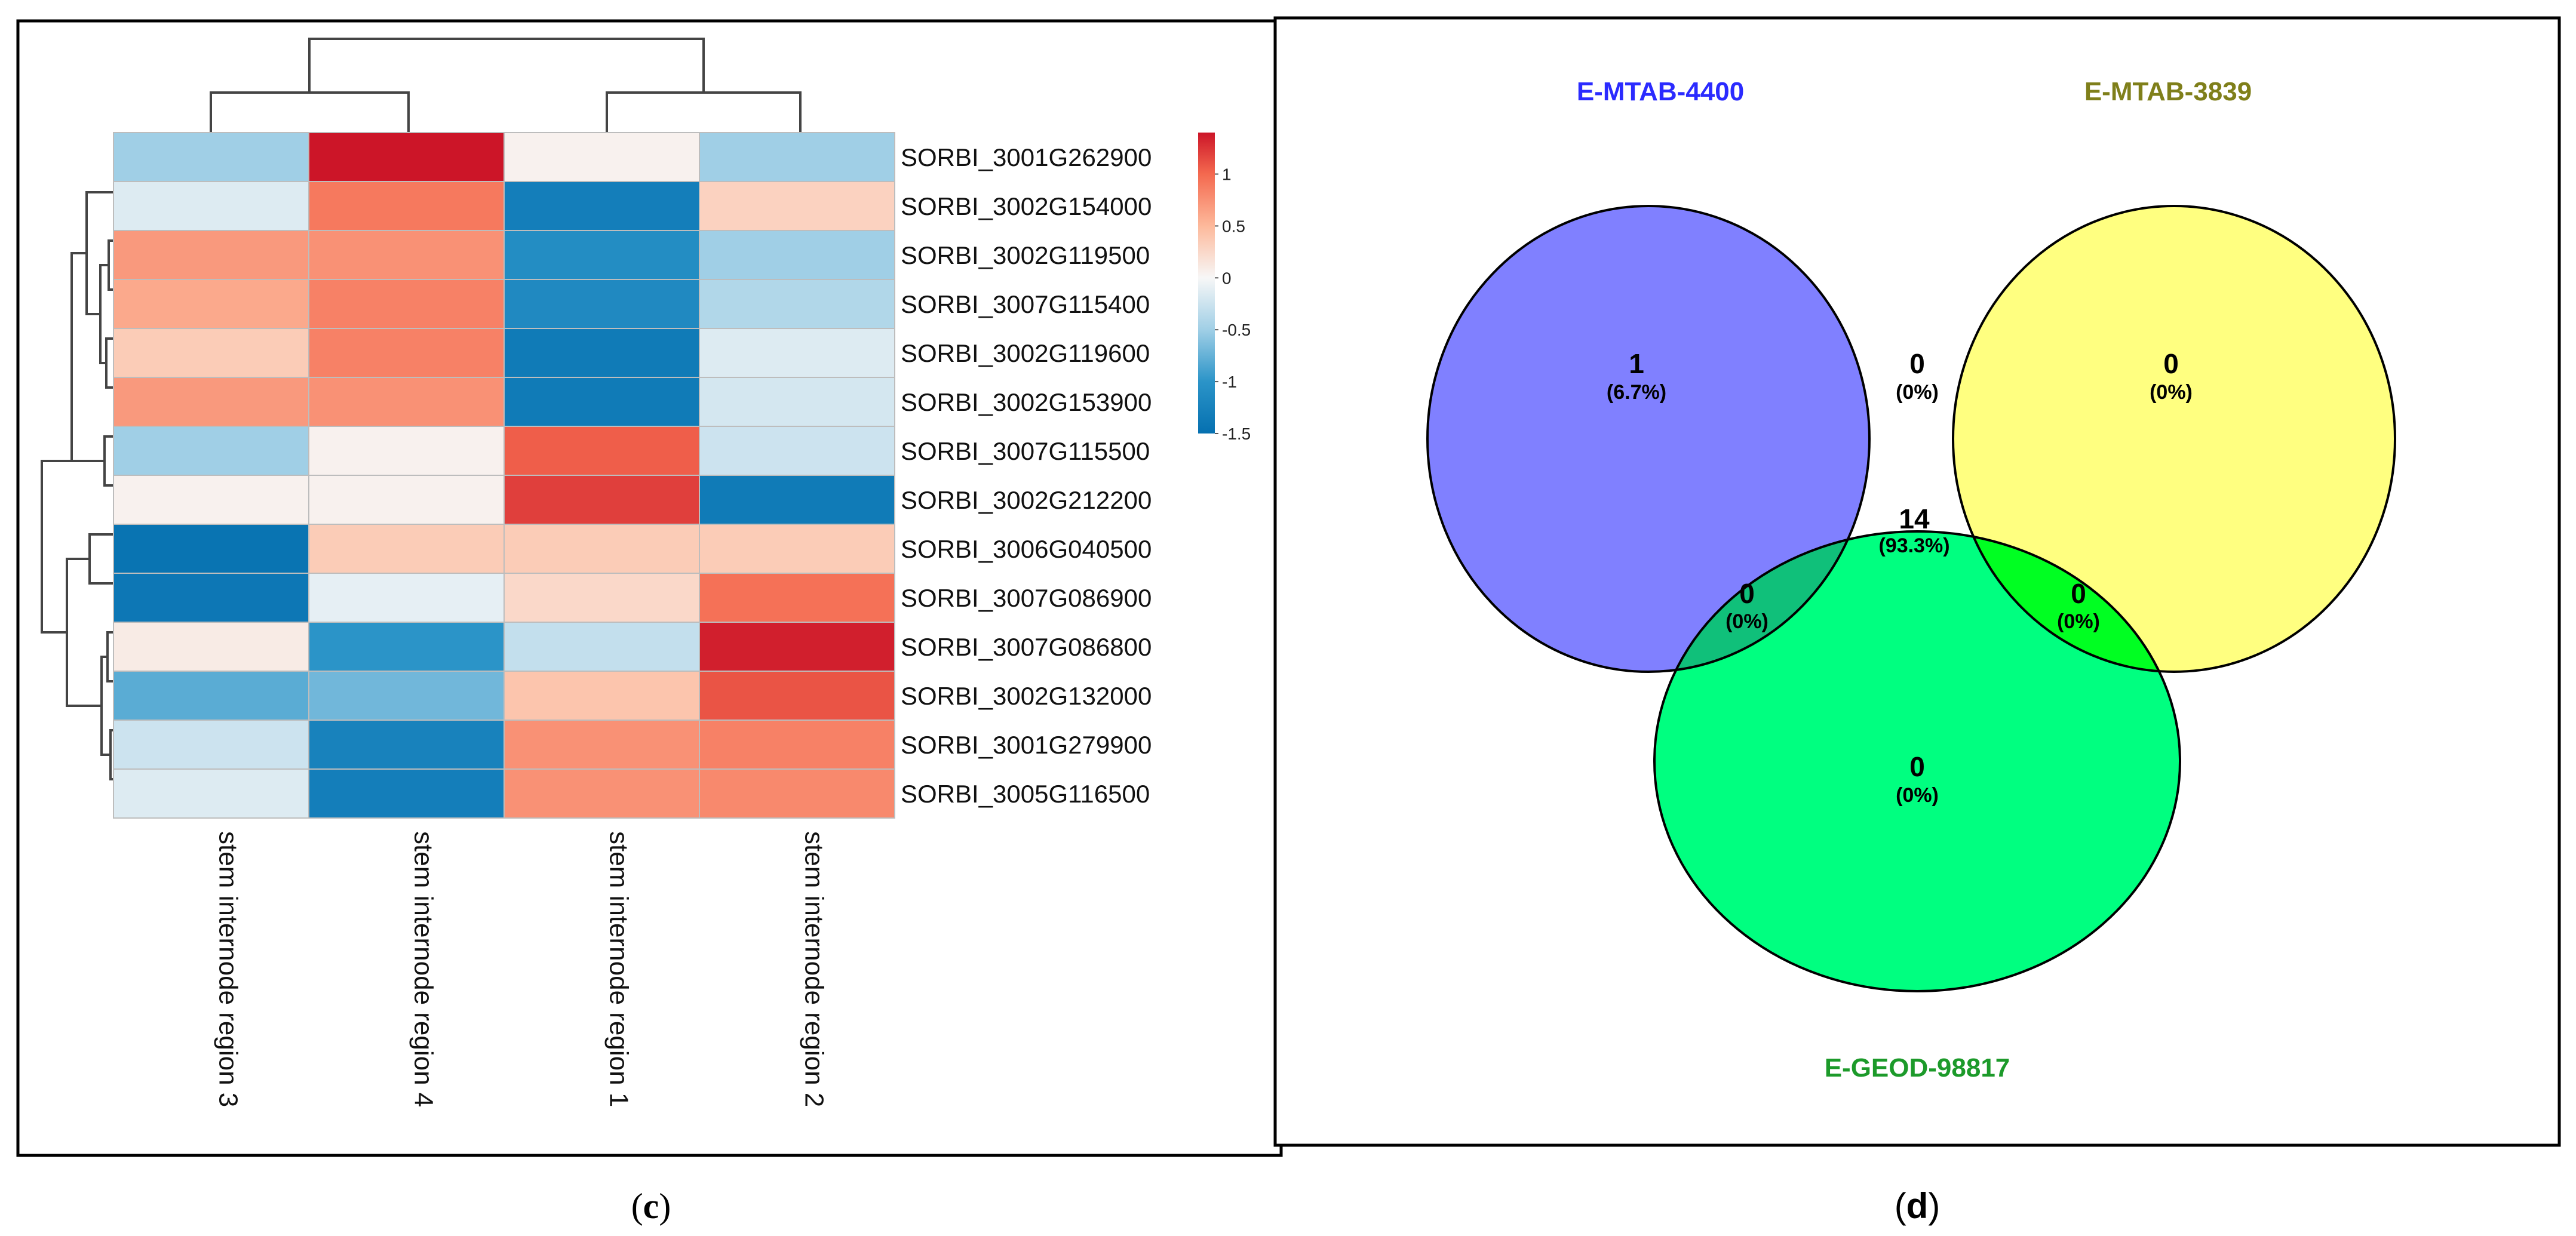 The height and width of the screenshot is (1236, 2576). What do you see at coordinates (1917, 1068) in the screenshot?
I see `set-label-e-geod-98817: E-GEOD-98817` at bounding box center [1917, 1068].